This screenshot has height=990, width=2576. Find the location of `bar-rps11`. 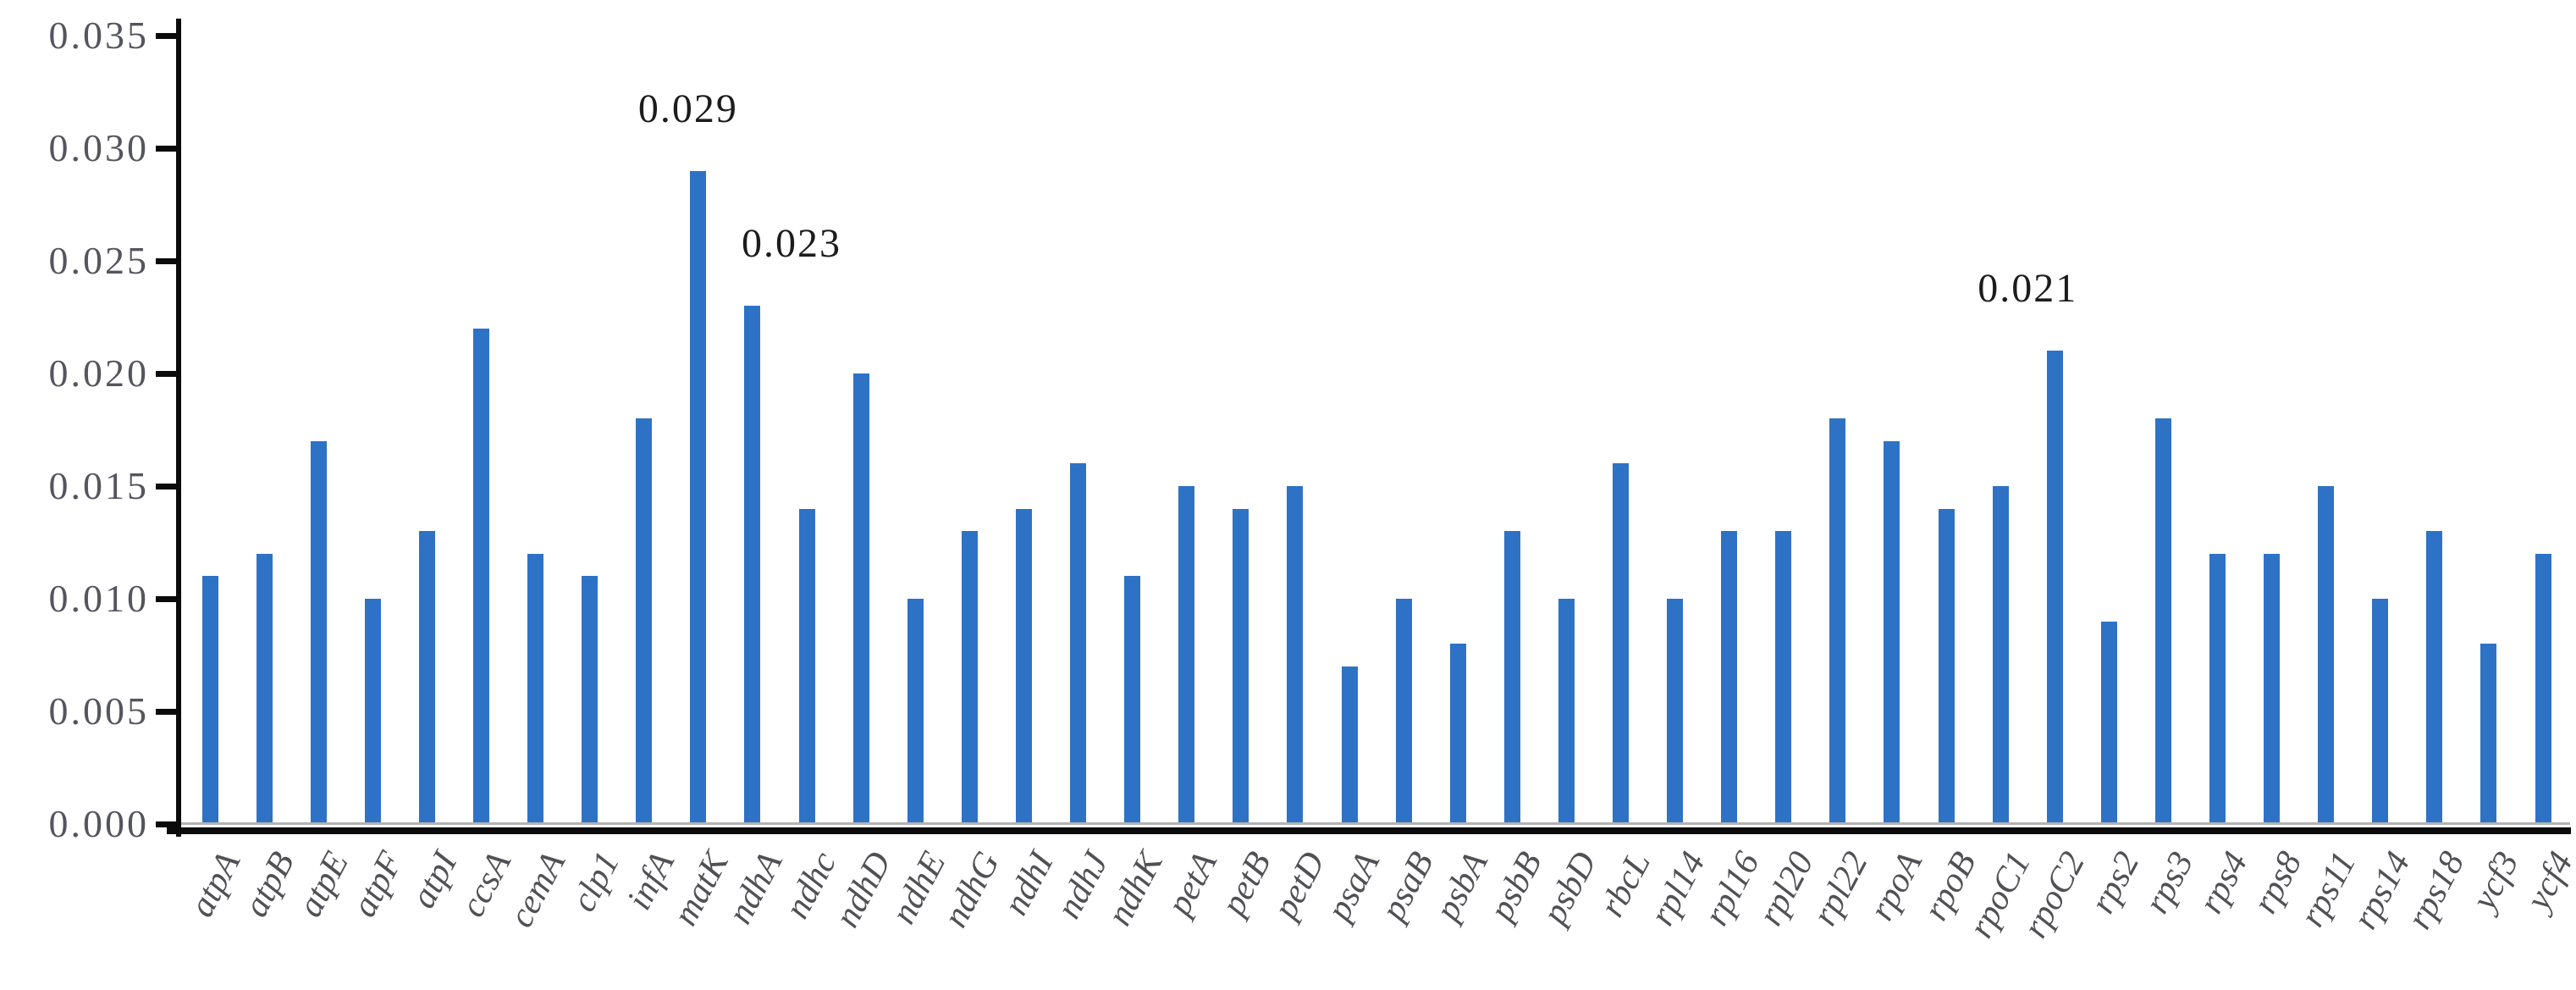

bar-rps11 is located at coordinates (2326, 655).